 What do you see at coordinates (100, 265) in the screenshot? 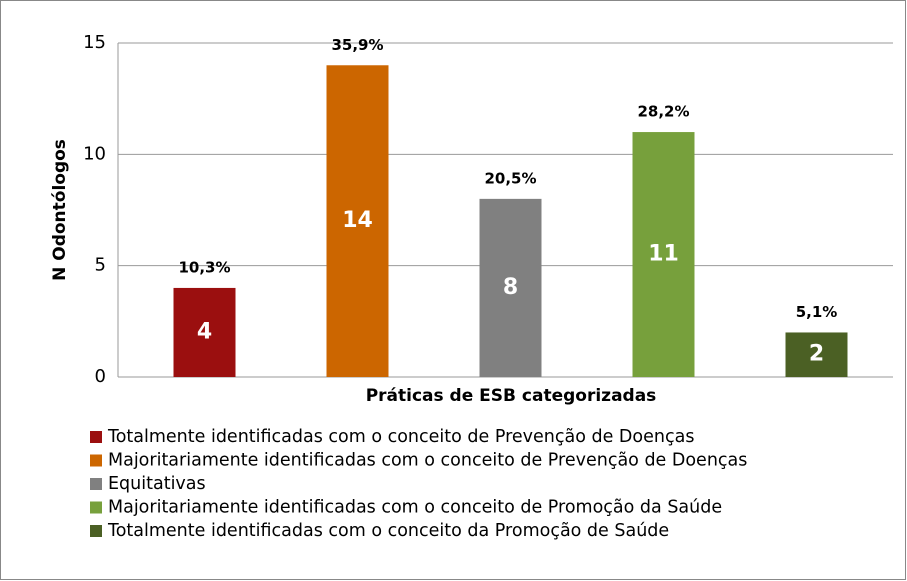
I see `y-tick-label: 5` at bounding box center [100, 265].